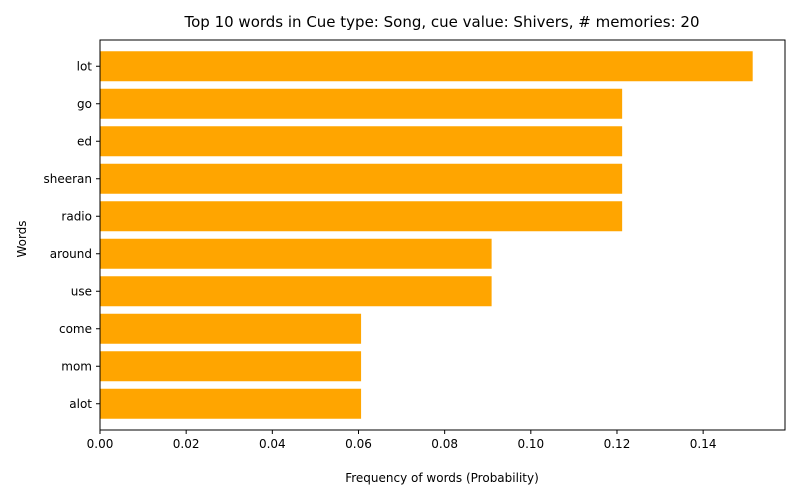 The image size is (800, 500). I want to click on y-tick-label: come, so click(75, 329).